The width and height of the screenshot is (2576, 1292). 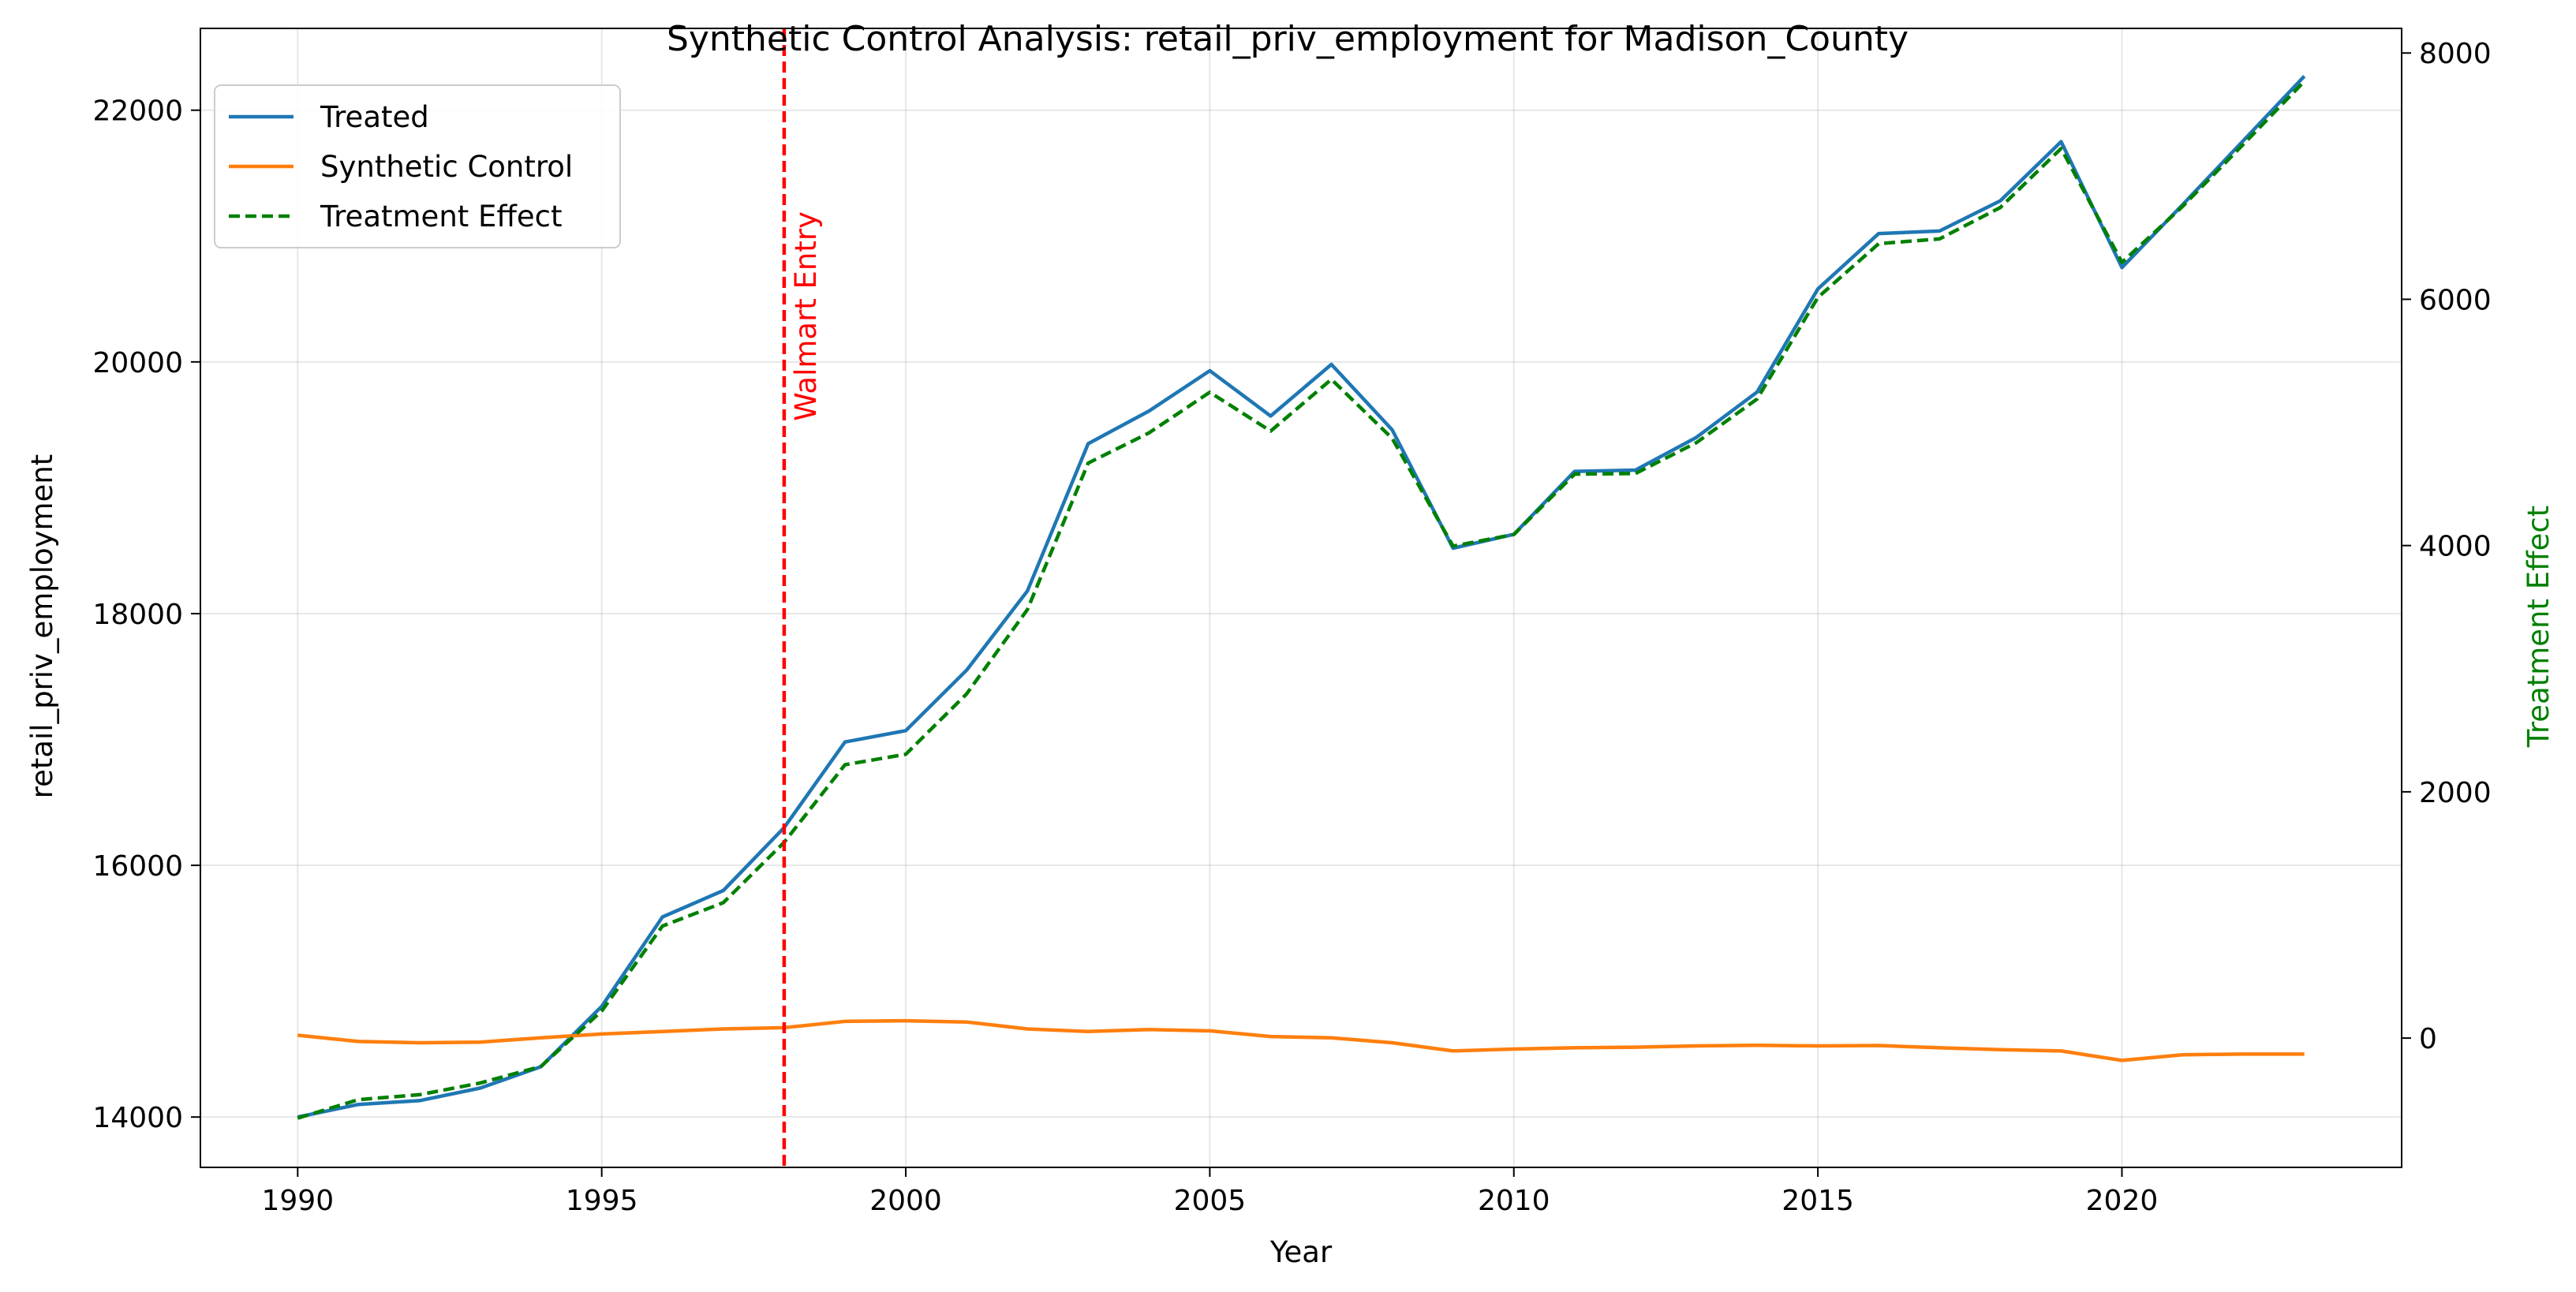 What do you see at coordinates (2455, 54) in the screenshot?
I see `y2-tick-label: 8000` at bounding box center [2455, 54].